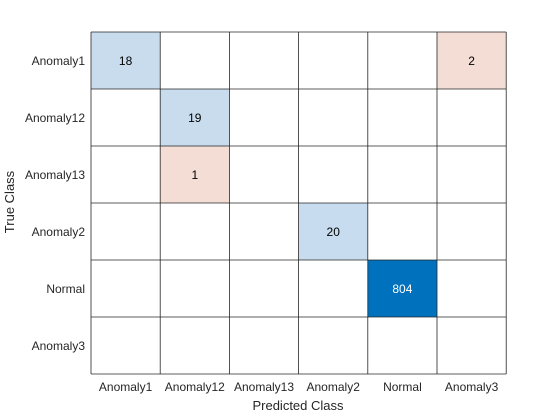 The height and width of the screenshot is (420, 560). I want to click on x-tick-label: Anomaly2, so click(334, 387).